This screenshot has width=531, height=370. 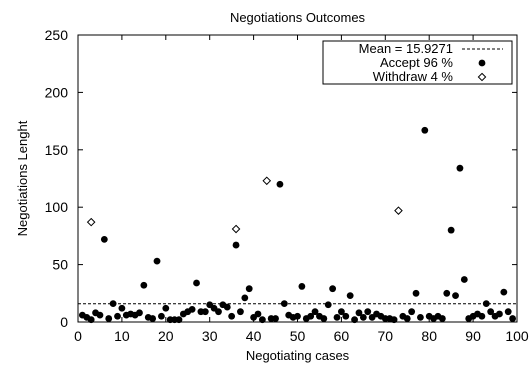 What do you see at coordinates (482, 77) in the screenshot?
I see `legend-withdraw-marker` at bounding box center [482, 77].